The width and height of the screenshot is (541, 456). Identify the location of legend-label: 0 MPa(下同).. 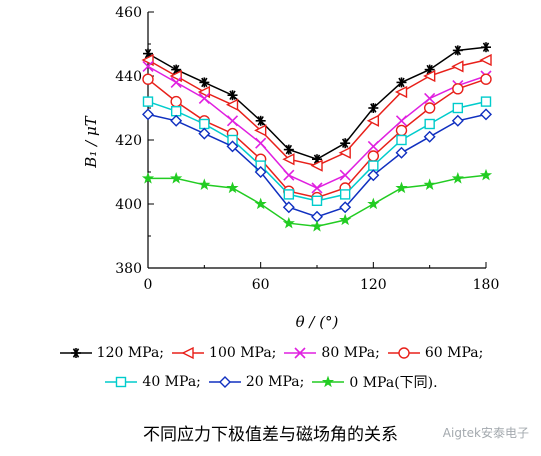
(393, 383).